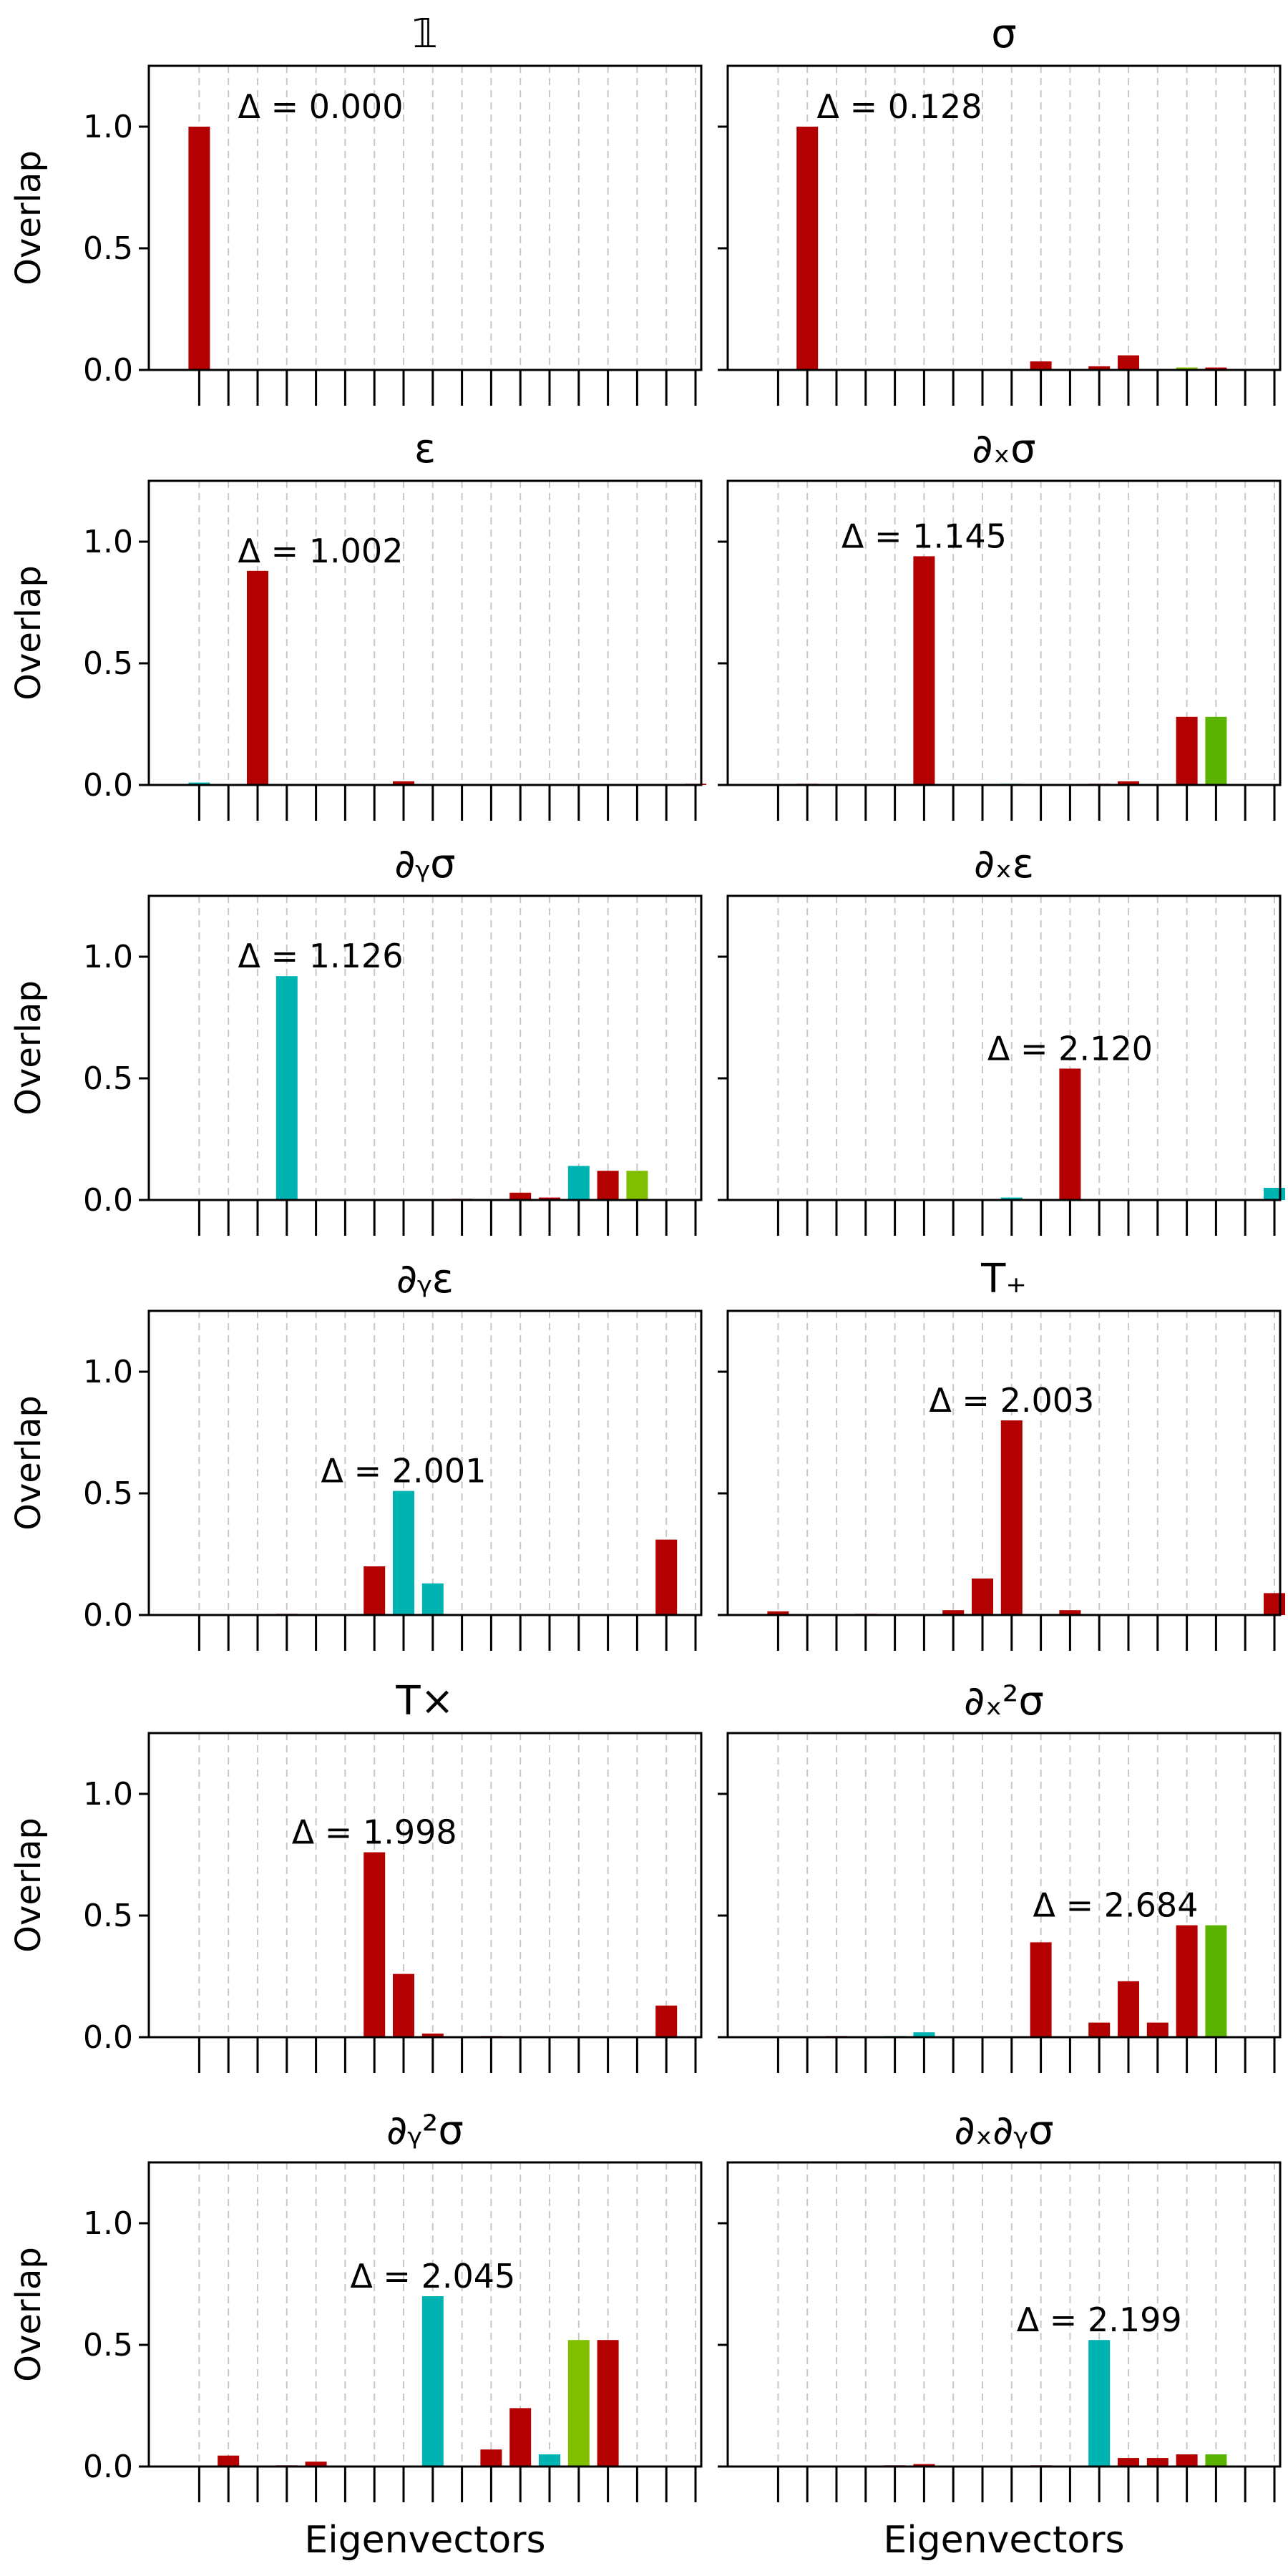 Image resolution: width=1288 pixels, height=2576 pixels. What do you see at coordinates (924, 536) in the screenshot?
I see `delta-annotation: Δ = 1.145` at bounding box center [924, 536].